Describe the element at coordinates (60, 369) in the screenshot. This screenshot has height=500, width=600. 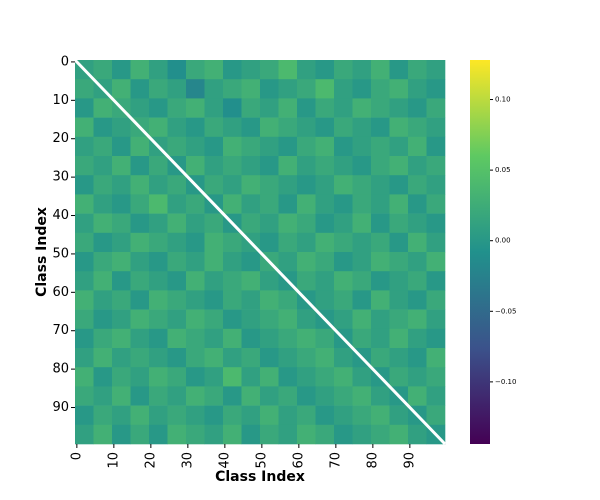
I see `y-tick-label: 80` at that location.